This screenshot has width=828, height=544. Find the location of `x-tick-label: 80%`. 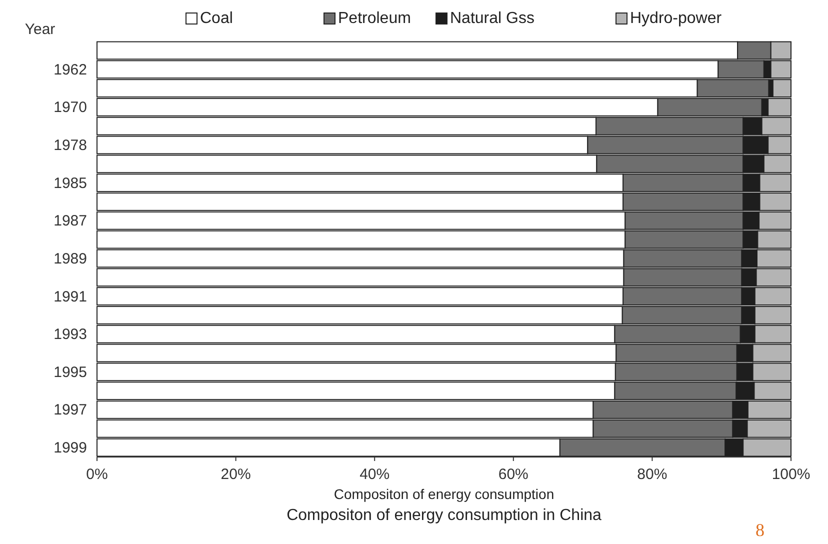

x-tick-label: 80% is located at coordinates (652, 474).